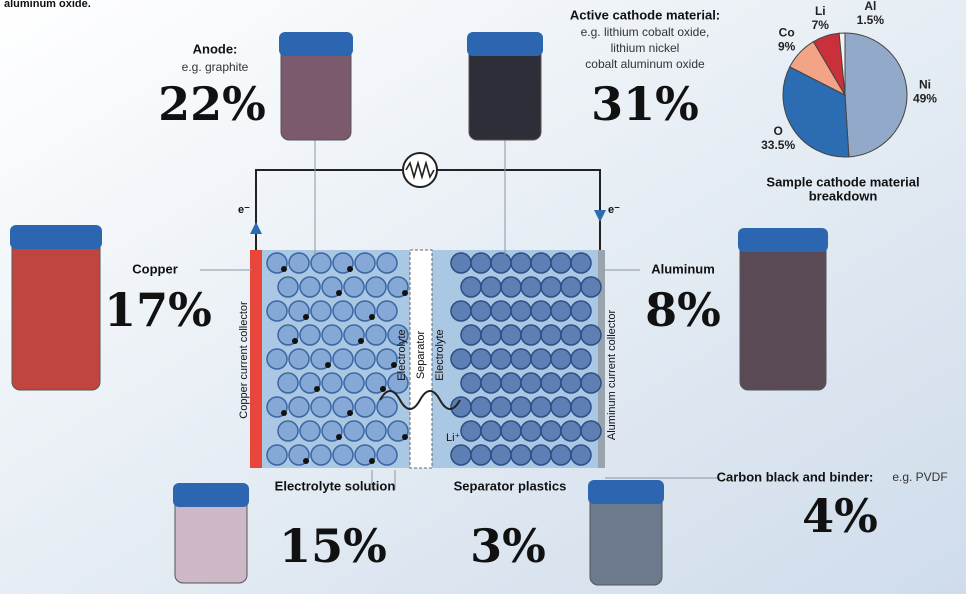 The image size is (966, 594). Describe the element at coordinates (645, 104) in the screenshot. I see `percent: 31%` at that location.